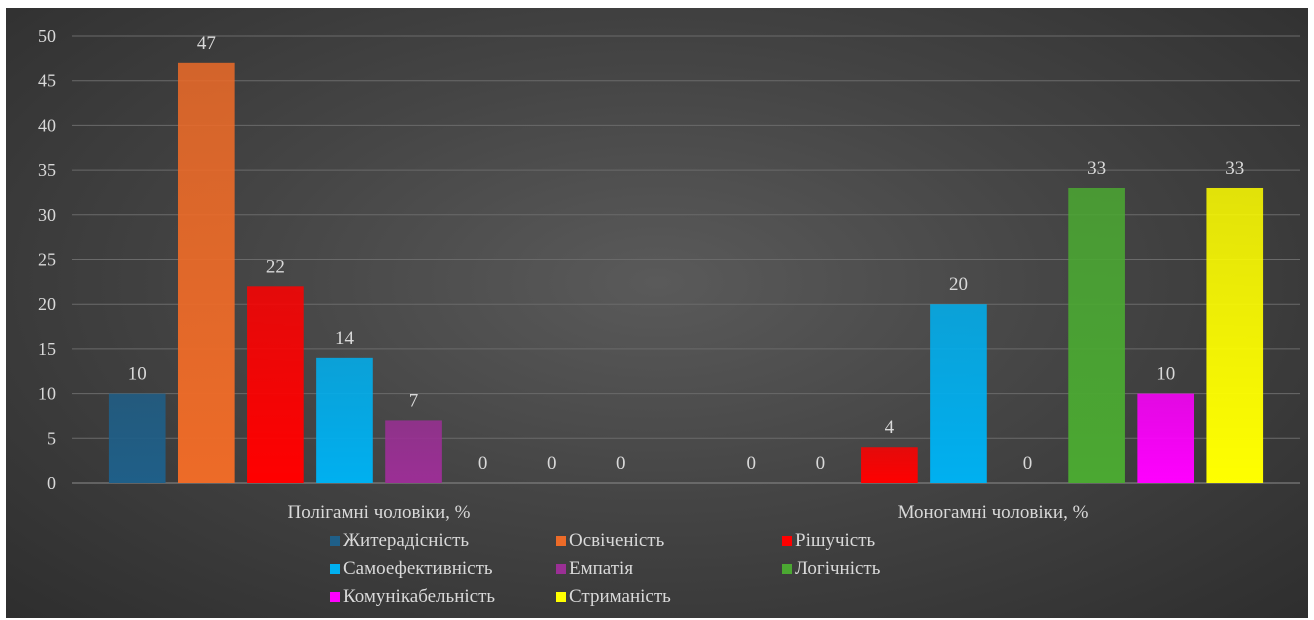 This screenshot has width=1314, height=620. I want to click on legend-label: Комунікабельність, so click(419, 596).